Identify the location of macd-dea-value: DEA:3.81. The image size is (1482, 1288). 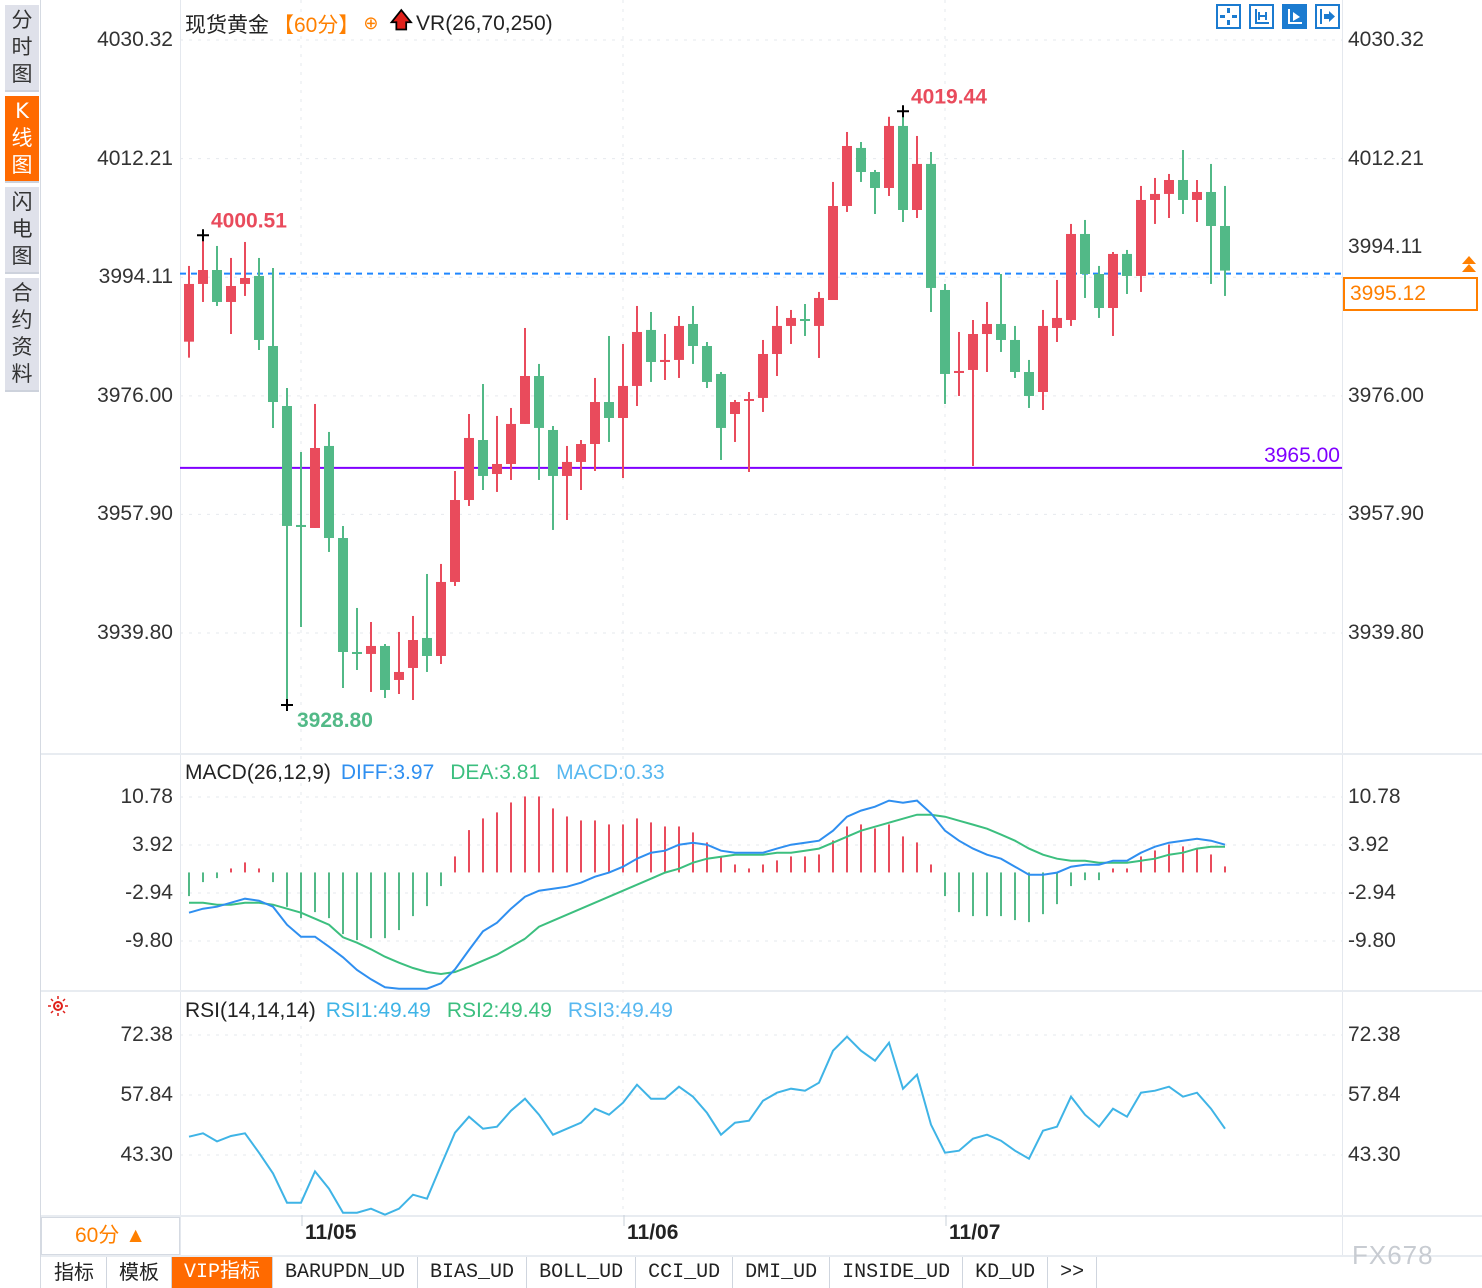
(495, 772).